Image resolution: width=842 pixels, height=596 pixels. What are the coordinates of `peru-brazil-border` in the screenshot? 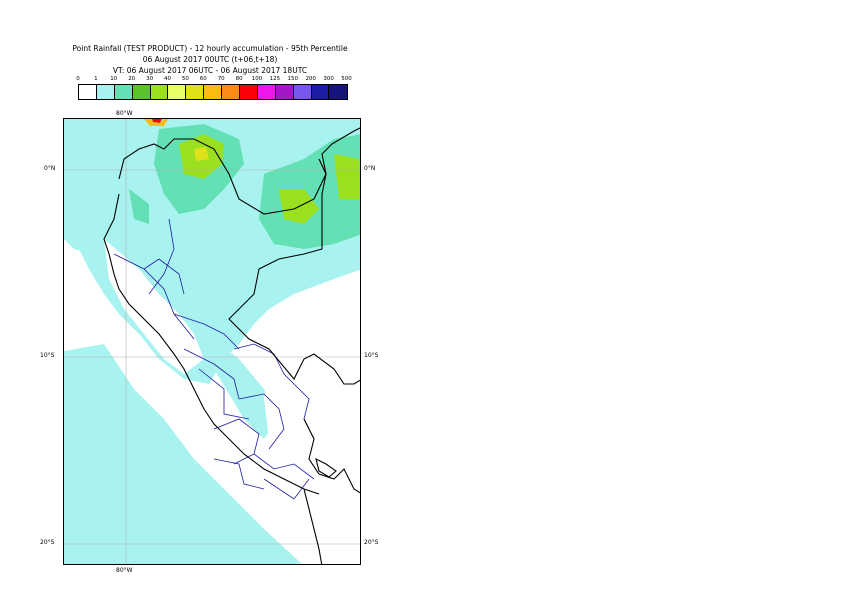 It's located at (294, 271).